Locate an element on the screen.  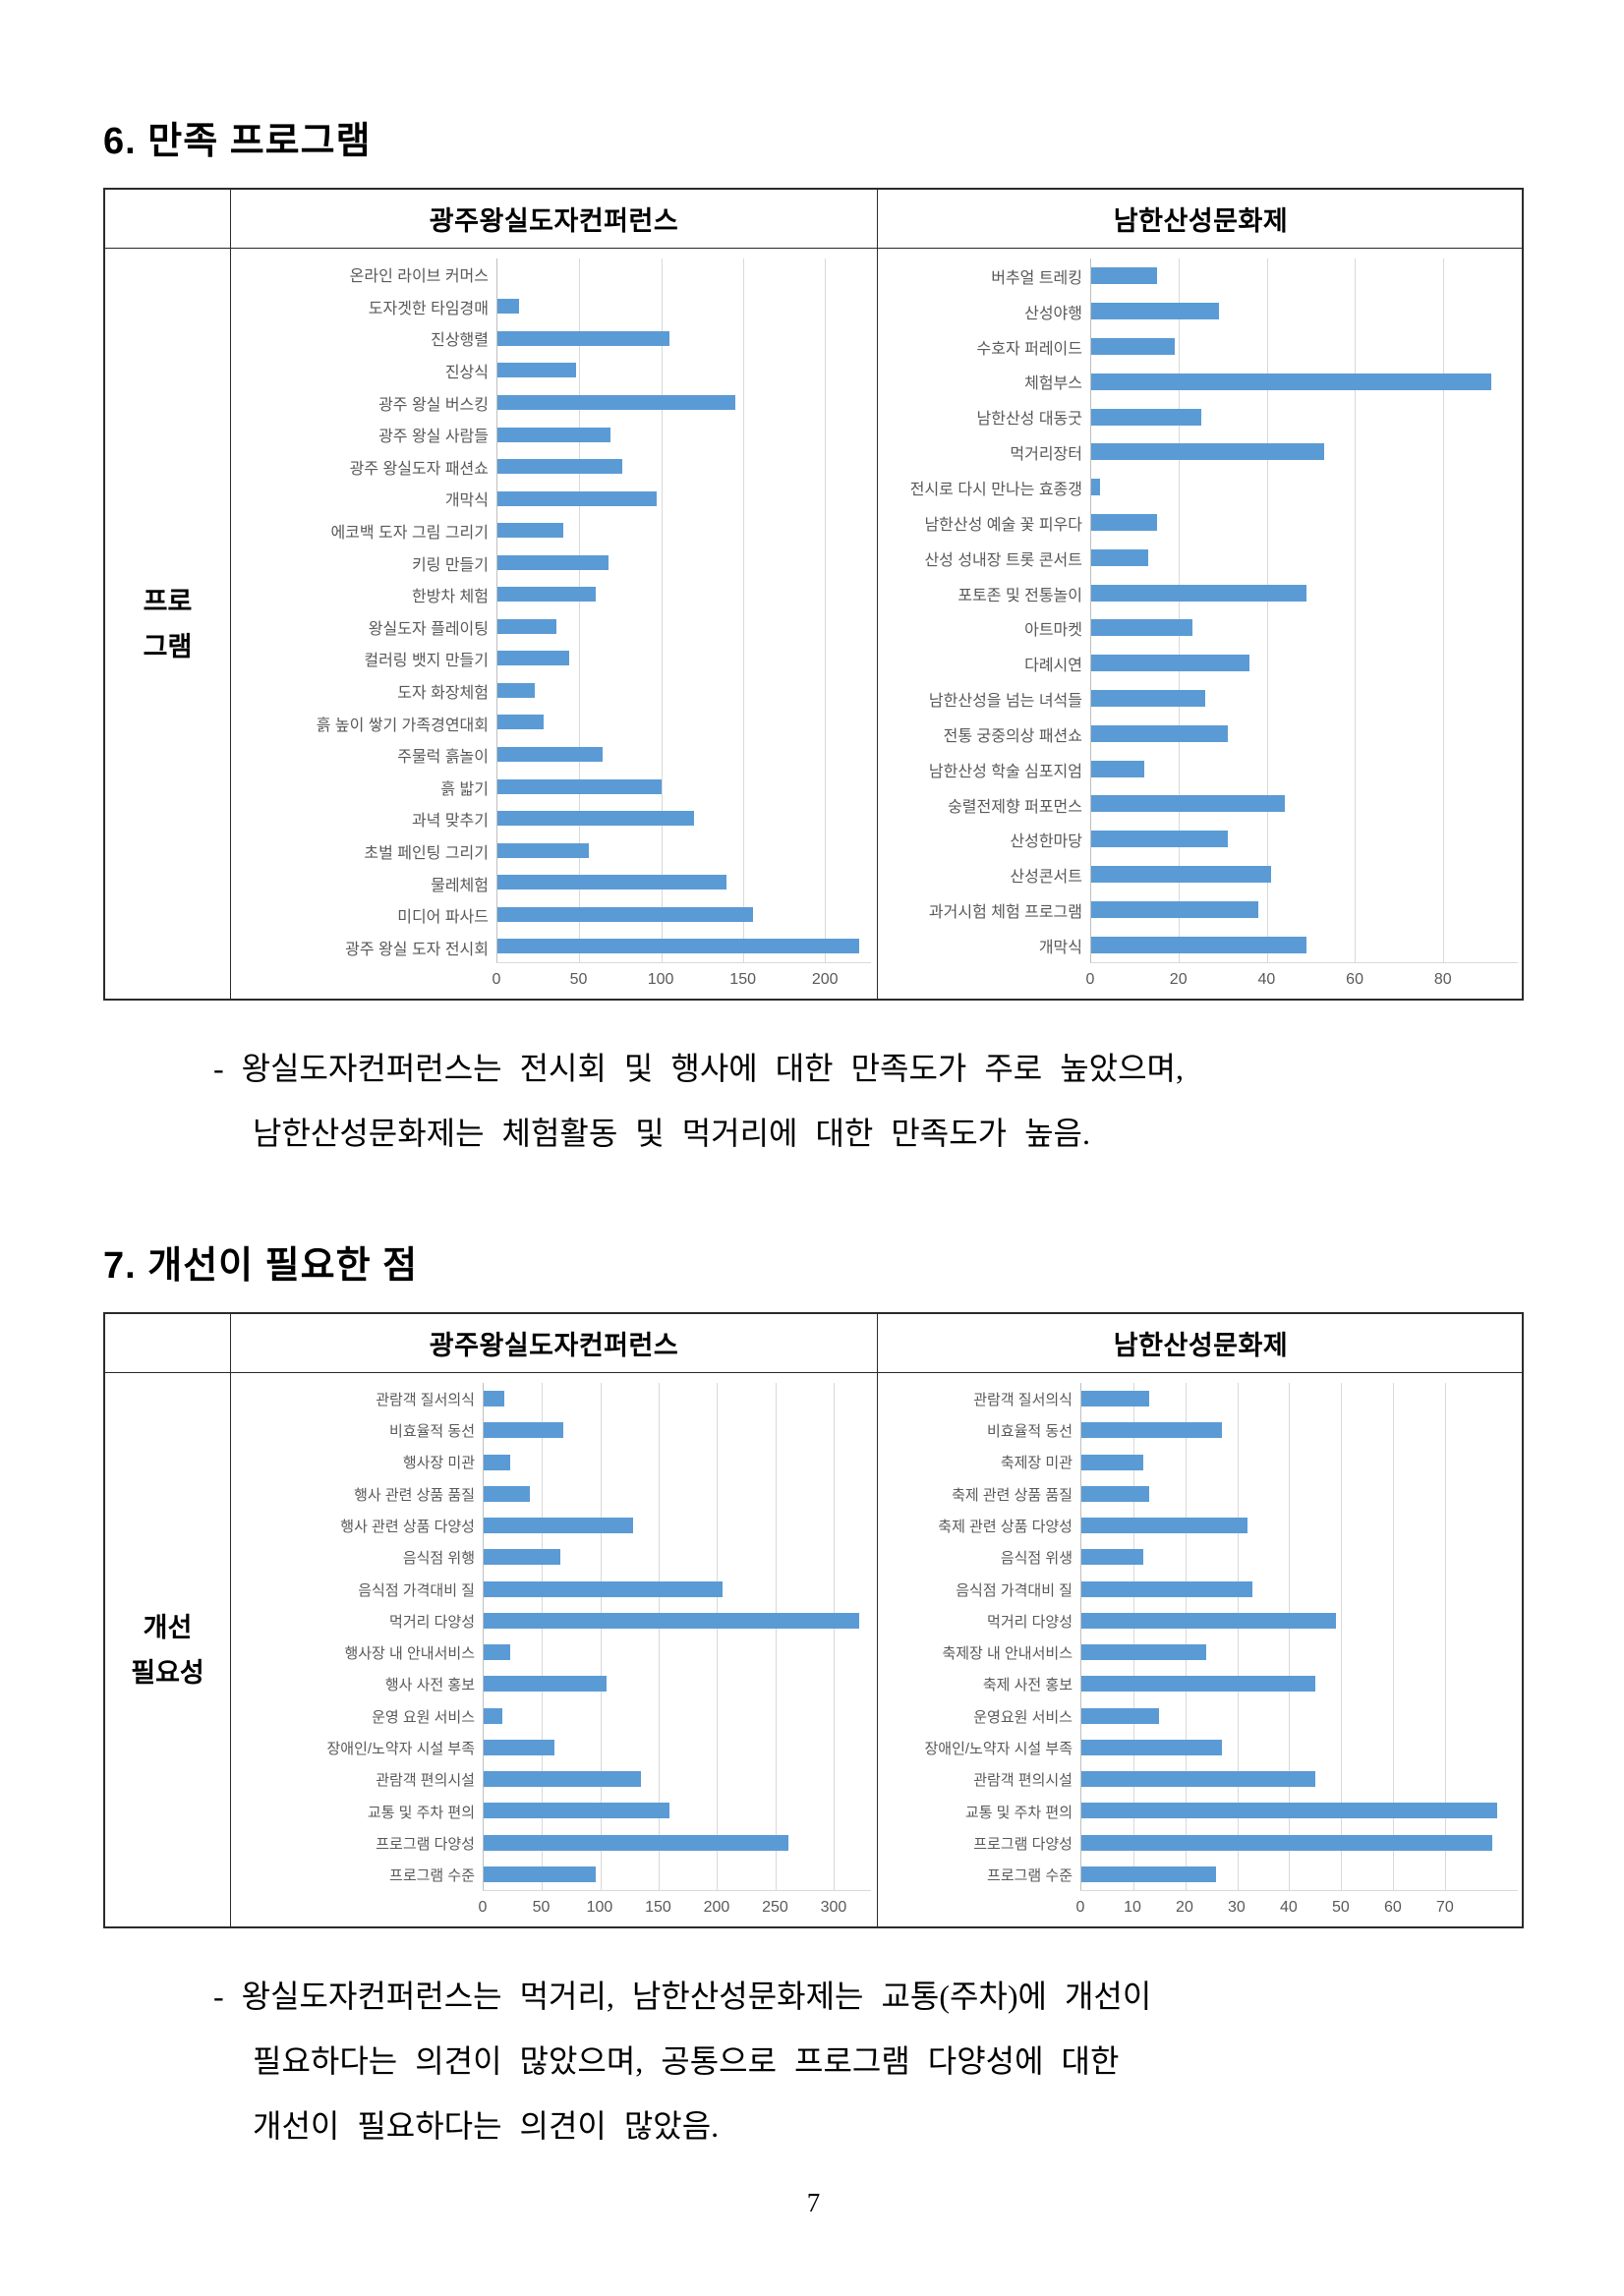
section7-right-column-header: 남한산성문화제 is located at coordinates (1201, 1344).